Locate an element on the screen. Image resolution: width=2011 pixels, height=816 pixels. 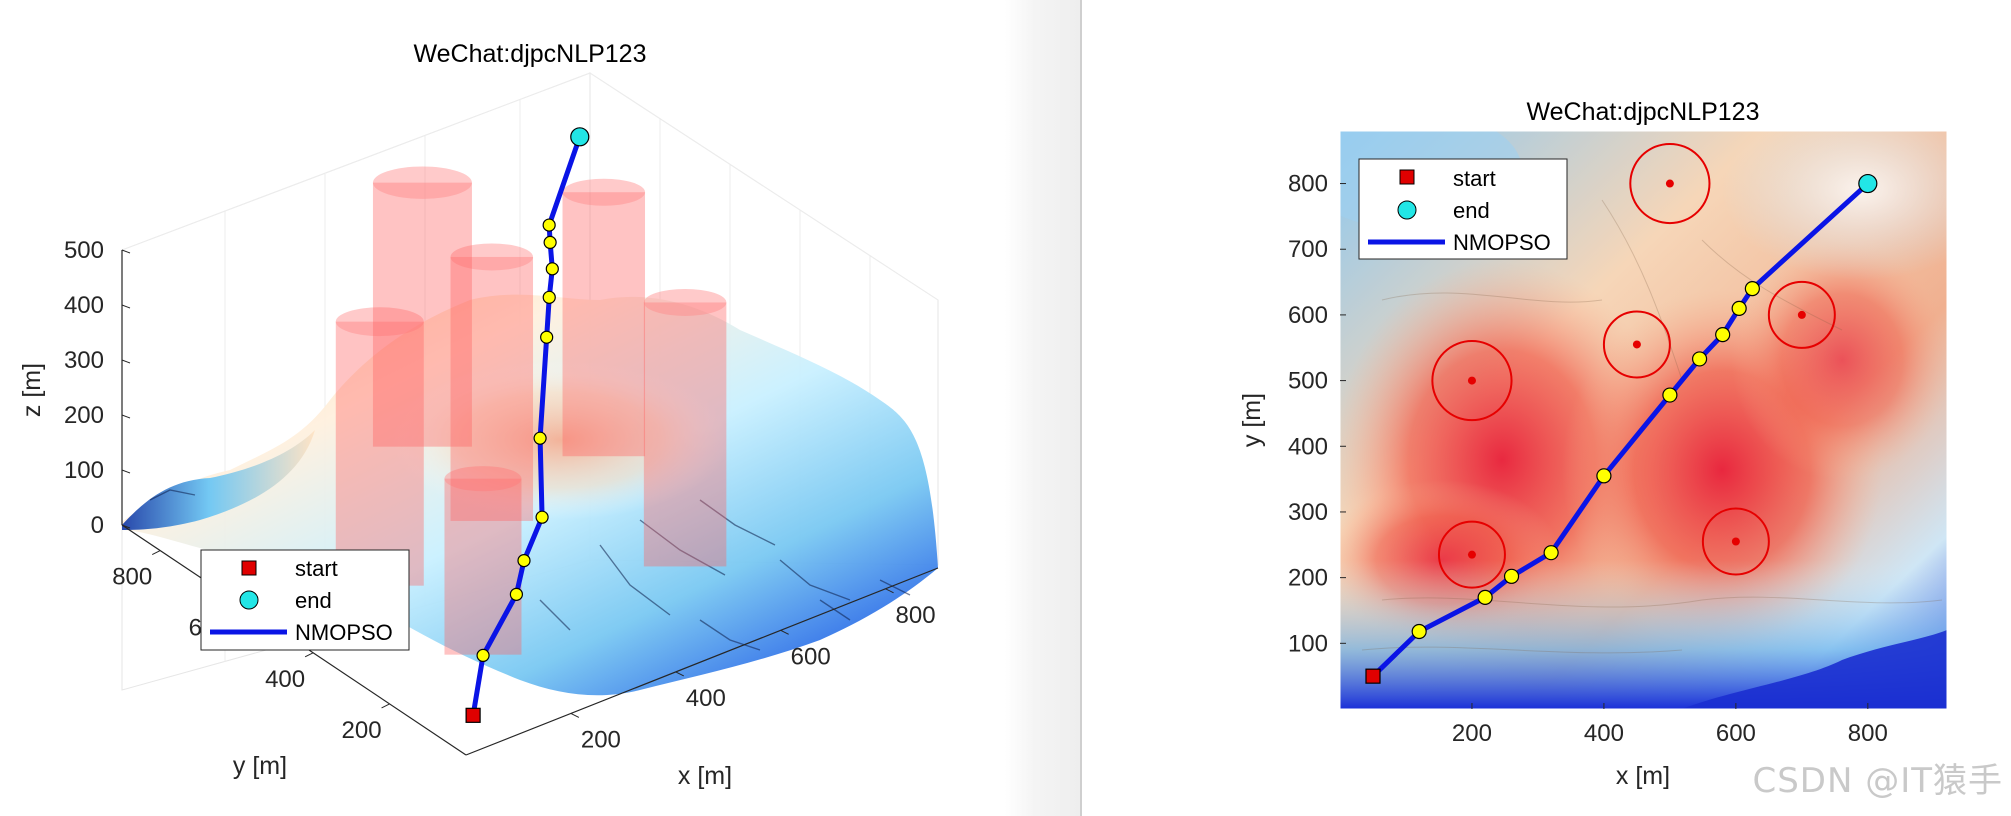
y-tick-label: 500 is located at coordinates (1308, 381).